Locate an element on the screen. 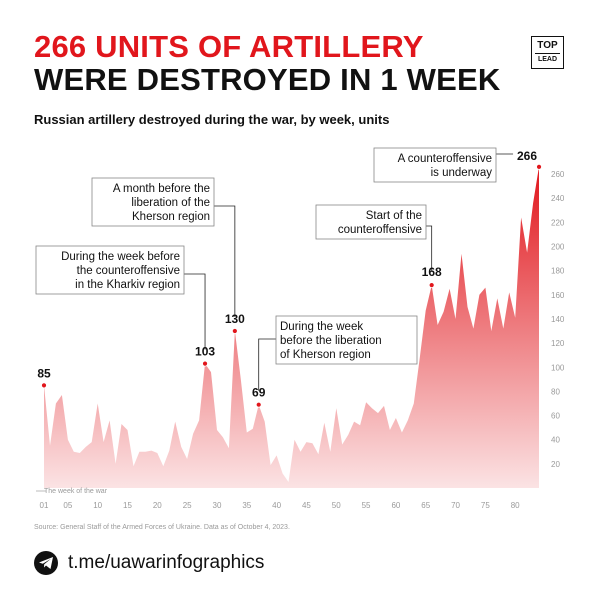 The height and width of the screenshot is (600, 600). annotation-text: A month before the is located at coordinates (161, 189).